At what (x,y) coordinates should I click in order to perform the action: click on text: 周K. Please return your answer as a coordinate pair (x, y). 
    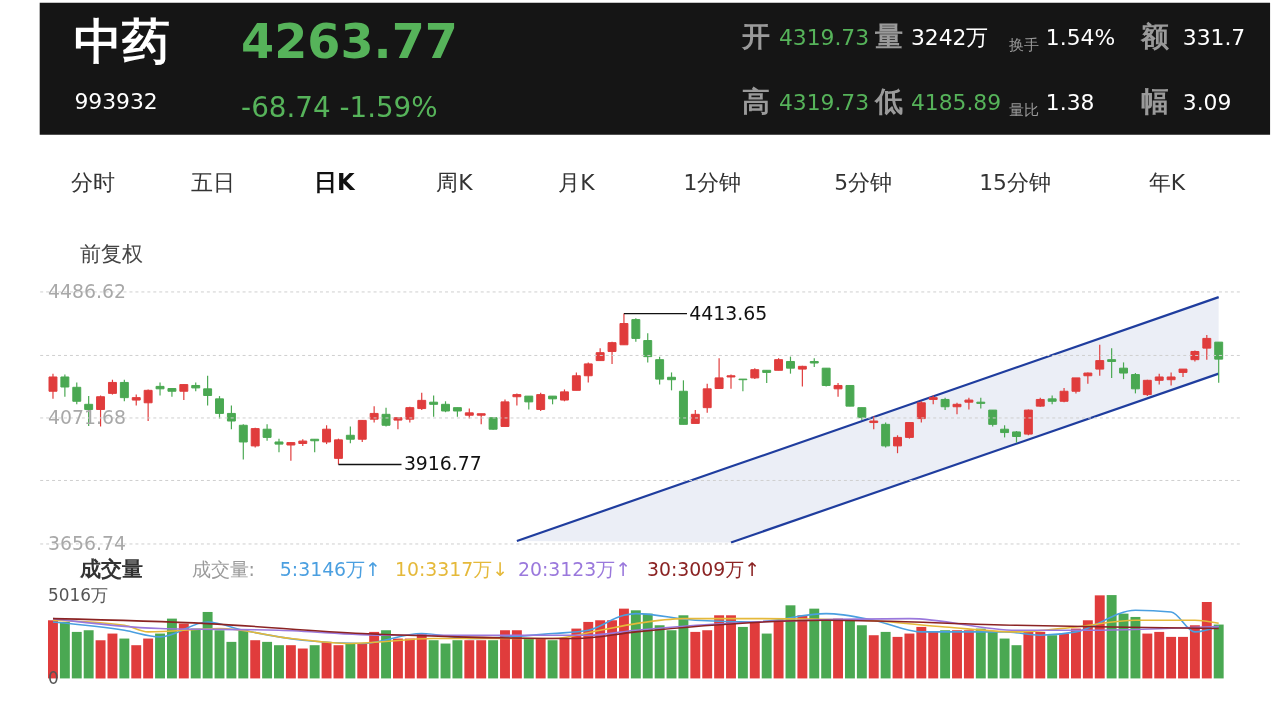
    Looking at the image, I should click on (455, 183).